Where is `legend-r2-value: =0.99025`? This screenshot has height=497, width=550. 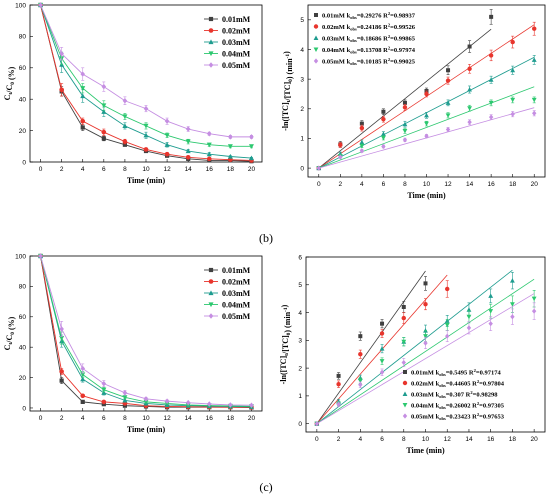
legend-r2-value: =0.99025 is located at coordinates (403, 61).